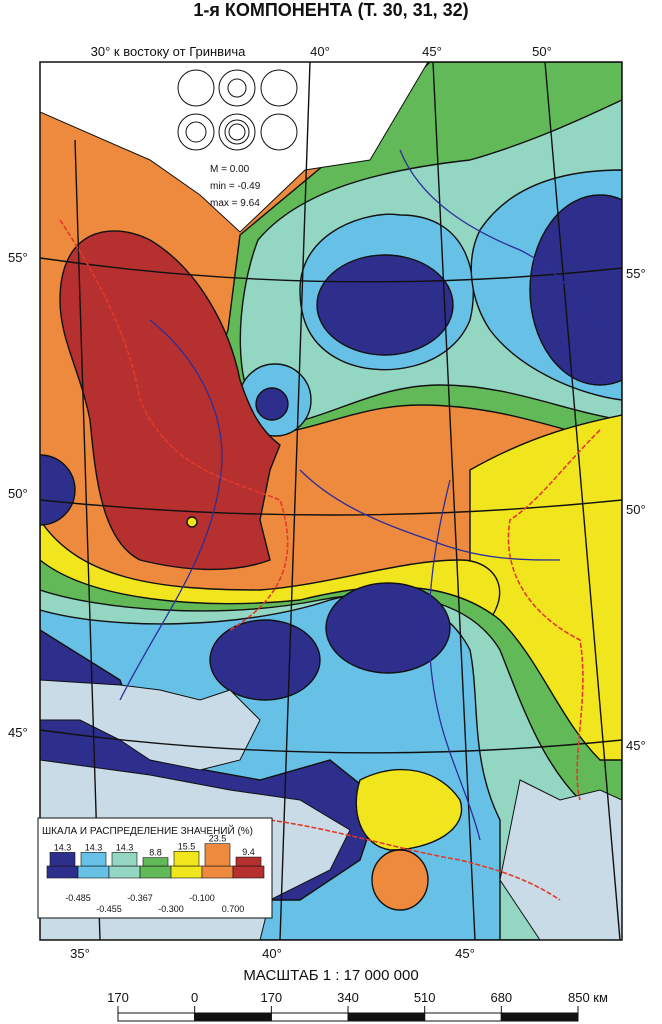 Image resolution: width=662 pixels, height=1024 pixels. Describe the element at coordinates (80, 953) in the screenshot. I see `meridian-label: 35°` at that location.